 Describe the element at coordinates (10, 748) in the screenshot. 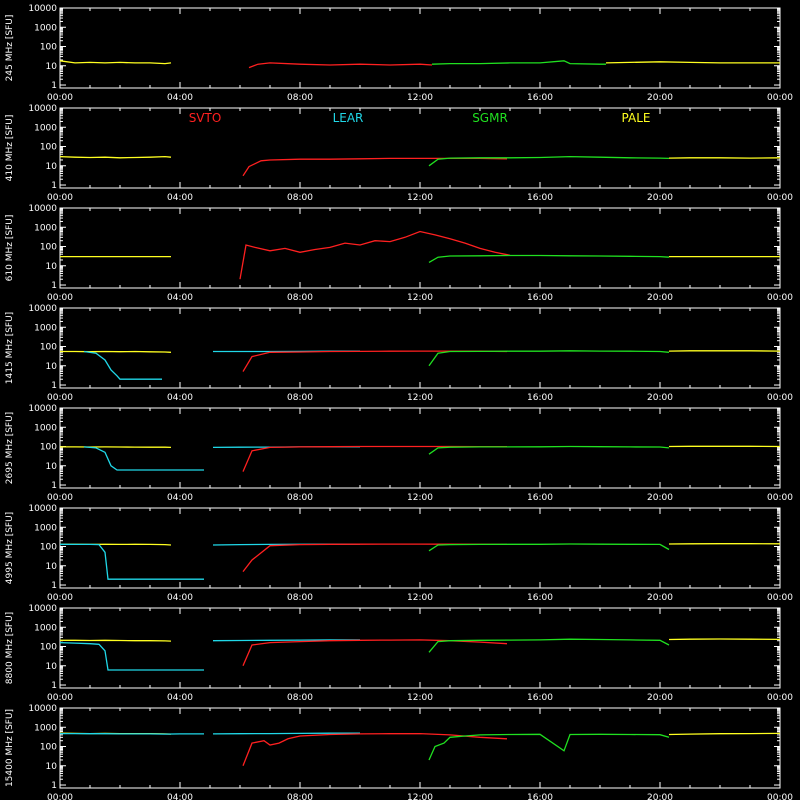

I see `y-axis-label: 15400 MHz [SFU]` at that location.